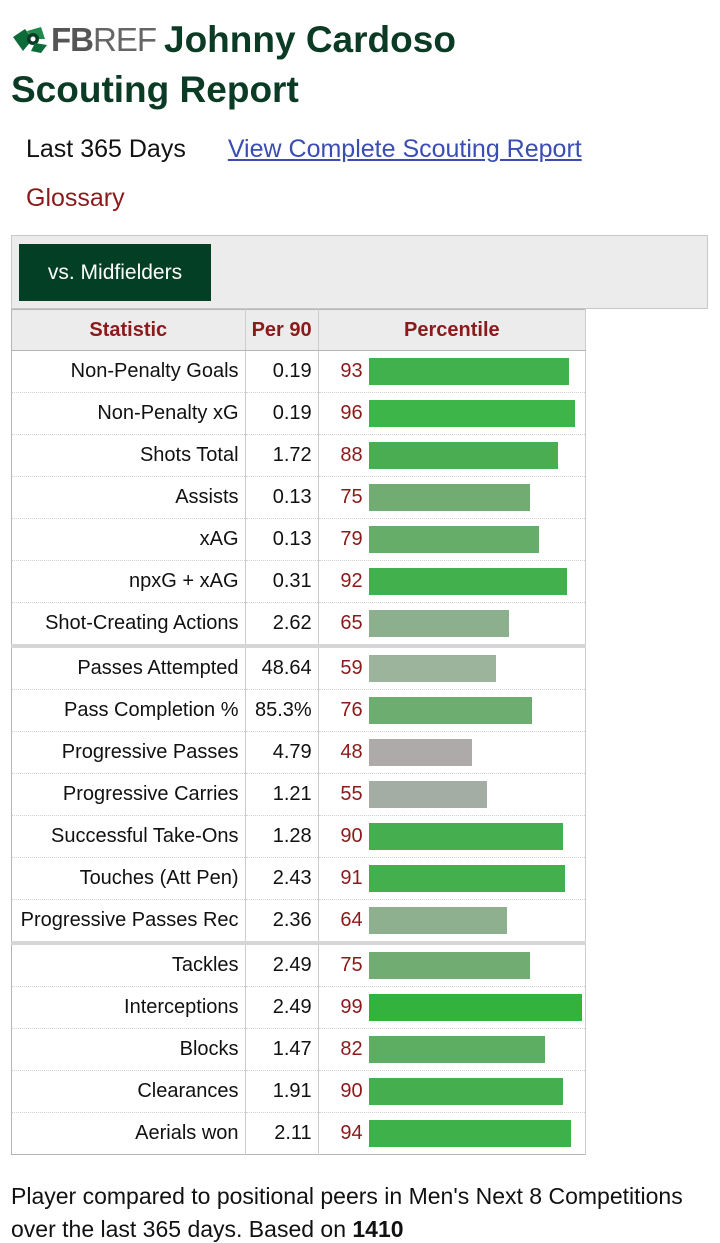 This screenshot has width=720, height=1243. Describe the element at coordinates (282, 581) in the screenshot. I see `per90-cell: 0.31` at that location.